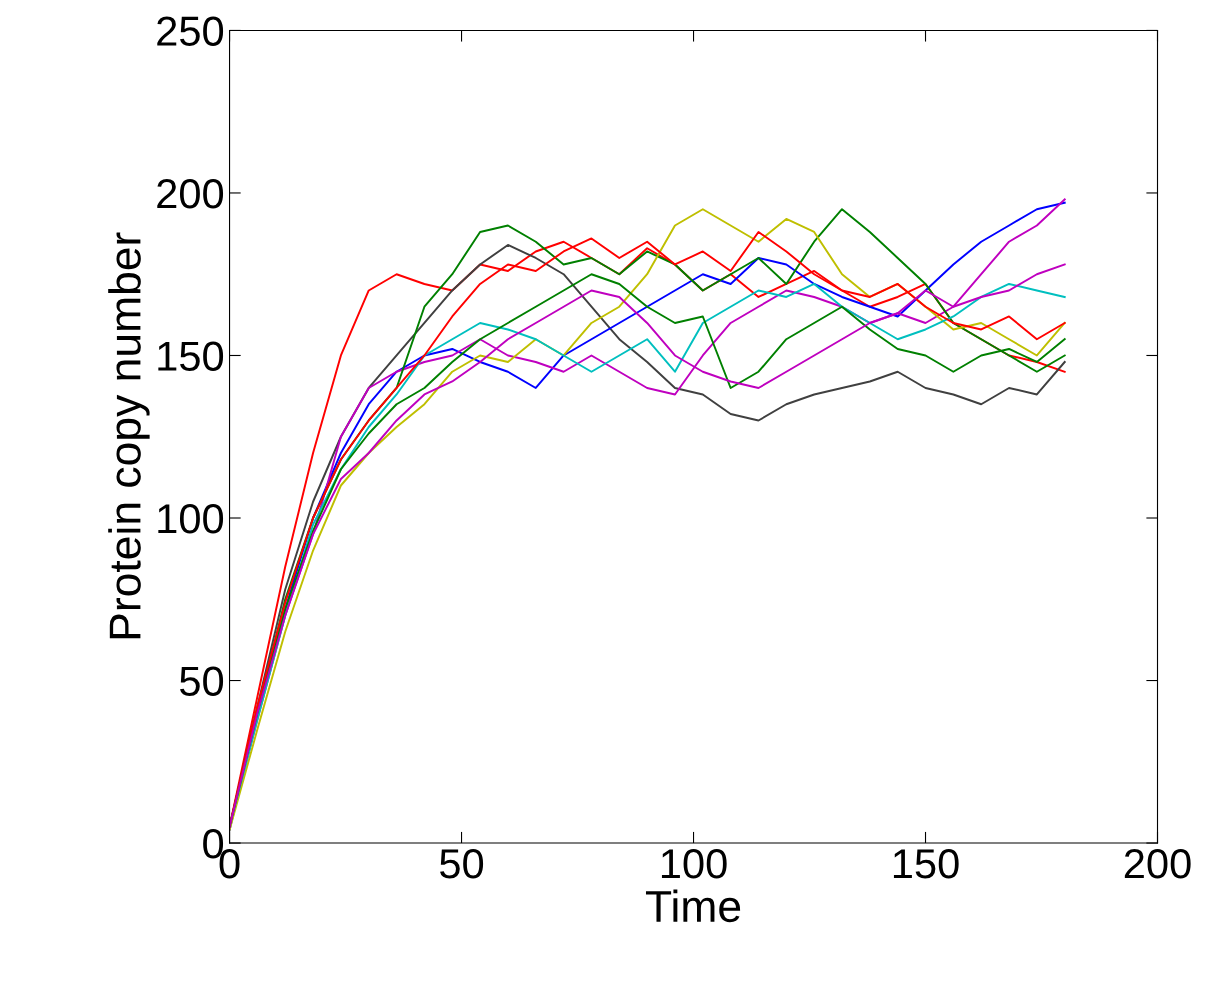 The image size is (1221, 982). Describe the element at coordinates (190, 31) in the screenshot. I see `y-tick-label: 250` at that location.